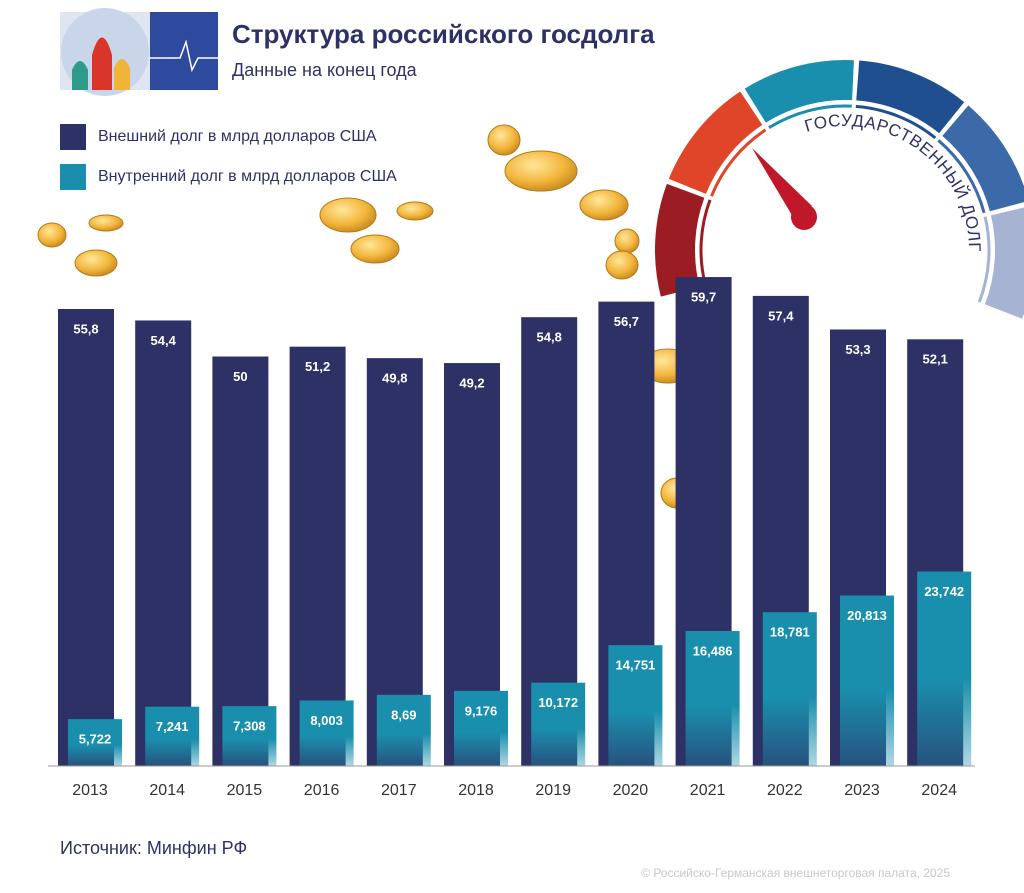  Describe the element at coordinates (153, 848) in the screenshot. I see `source: Источник: Минфин РФ` at that location.